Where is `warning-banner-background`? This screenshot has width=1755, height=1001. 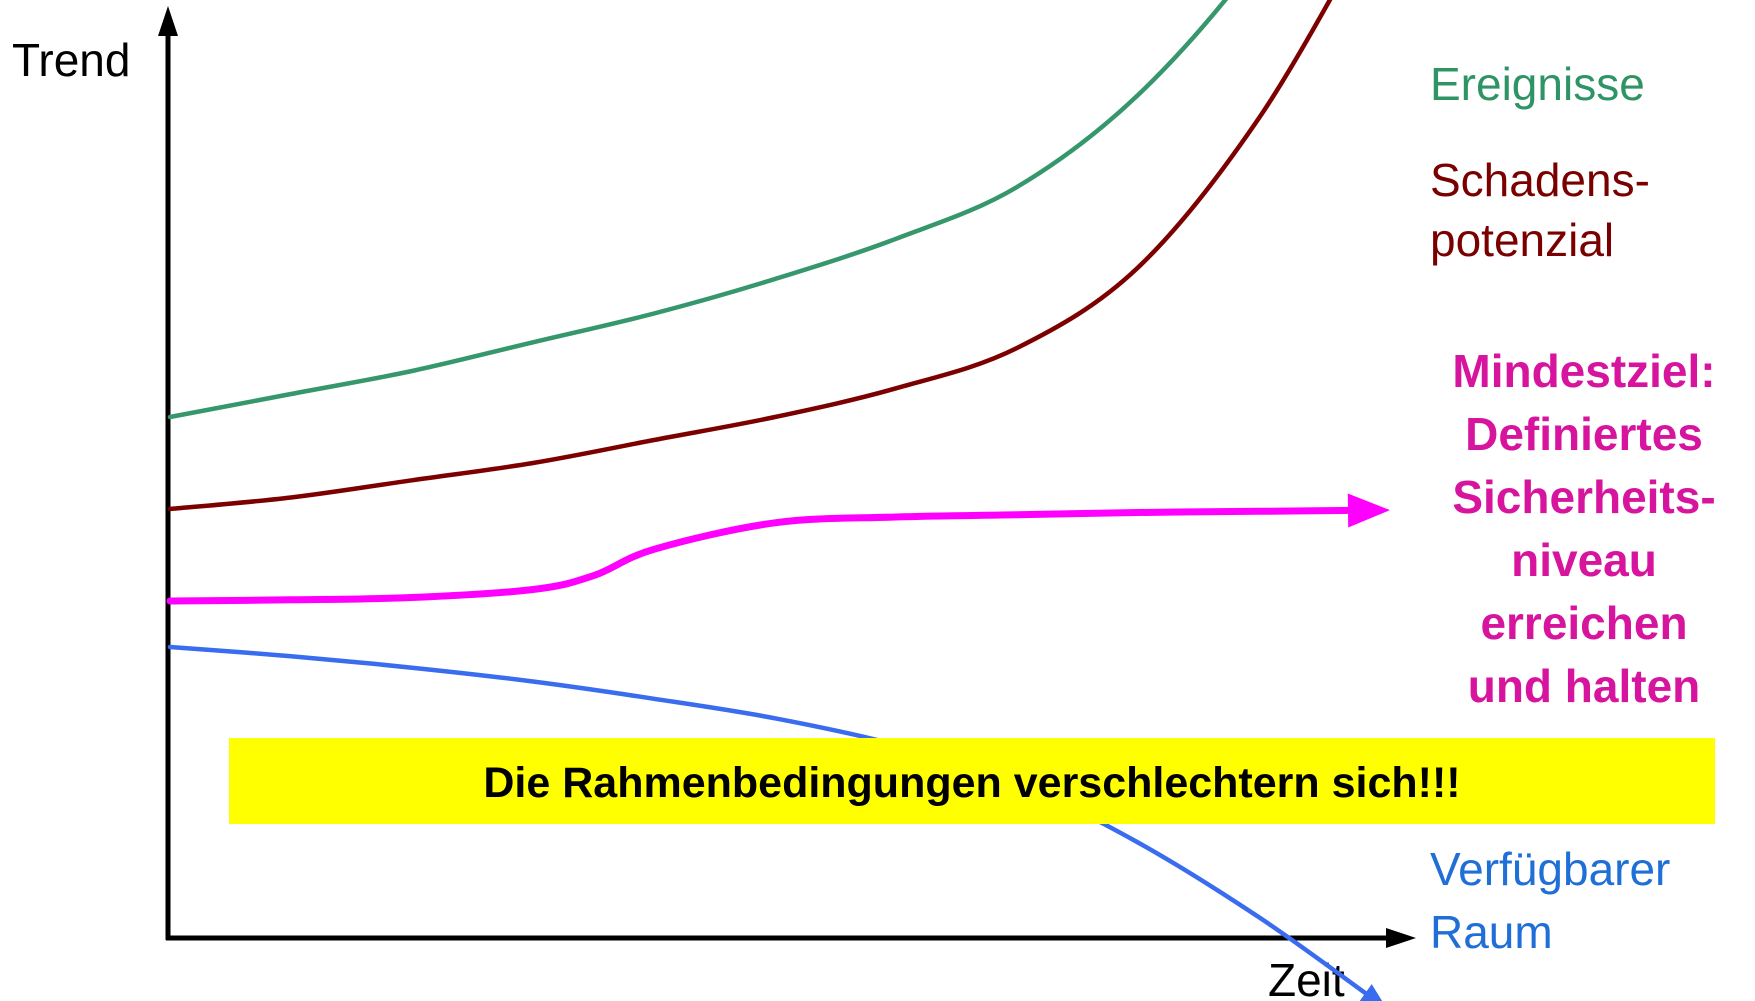 warning-banner-background is located at coordinates (972, 781).